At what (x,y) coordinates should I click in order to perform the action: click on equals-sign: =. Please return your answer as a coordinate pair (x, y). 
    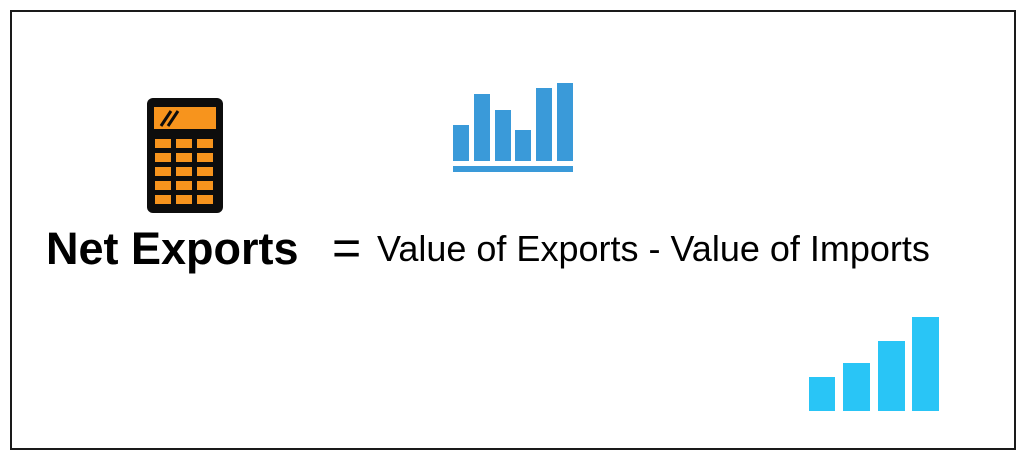
    Looking at the image, I should click on (347, 248).